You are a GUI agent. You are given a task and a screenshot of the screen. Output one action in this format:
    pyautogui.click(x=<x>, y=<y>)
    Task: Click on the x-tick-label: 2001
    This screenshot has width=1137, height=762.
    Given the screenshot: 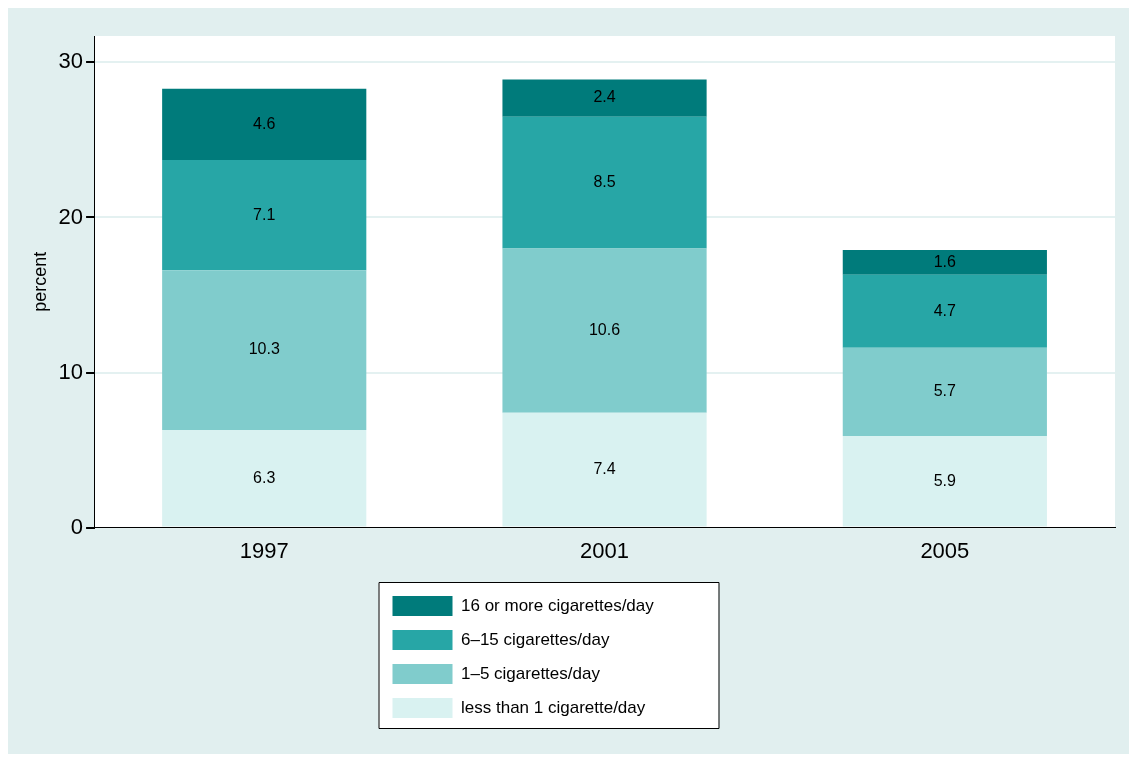 What is the action you would take?
    pyautogui.click(x=605, y=550)
    